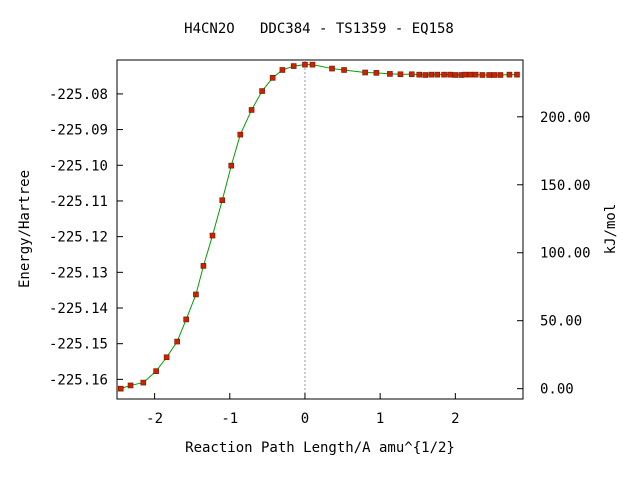  Describe the element at coordinates (78, 309) in the screenshot. I see `y-tick-label: -225.14` at that location.